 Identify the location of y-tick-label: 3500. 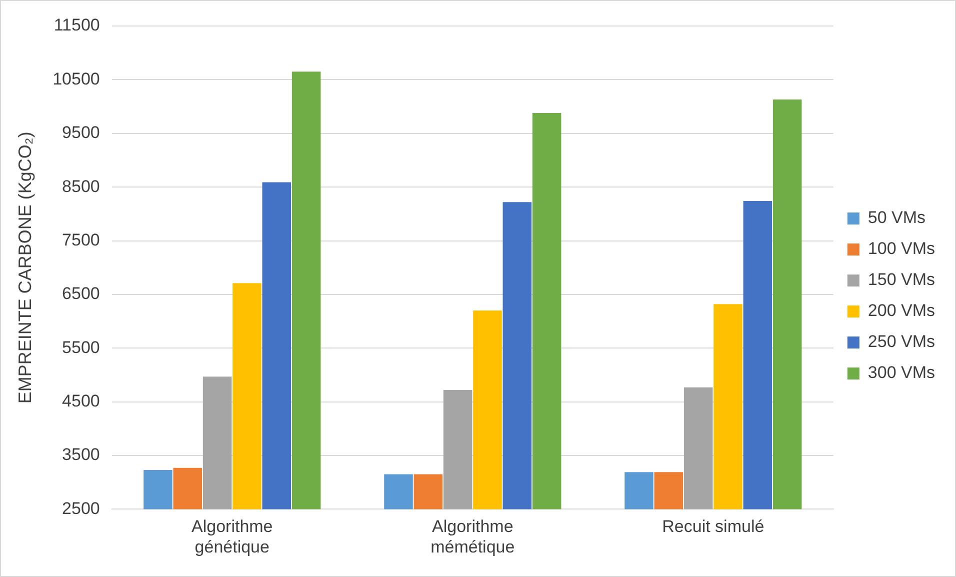
(81, 454).